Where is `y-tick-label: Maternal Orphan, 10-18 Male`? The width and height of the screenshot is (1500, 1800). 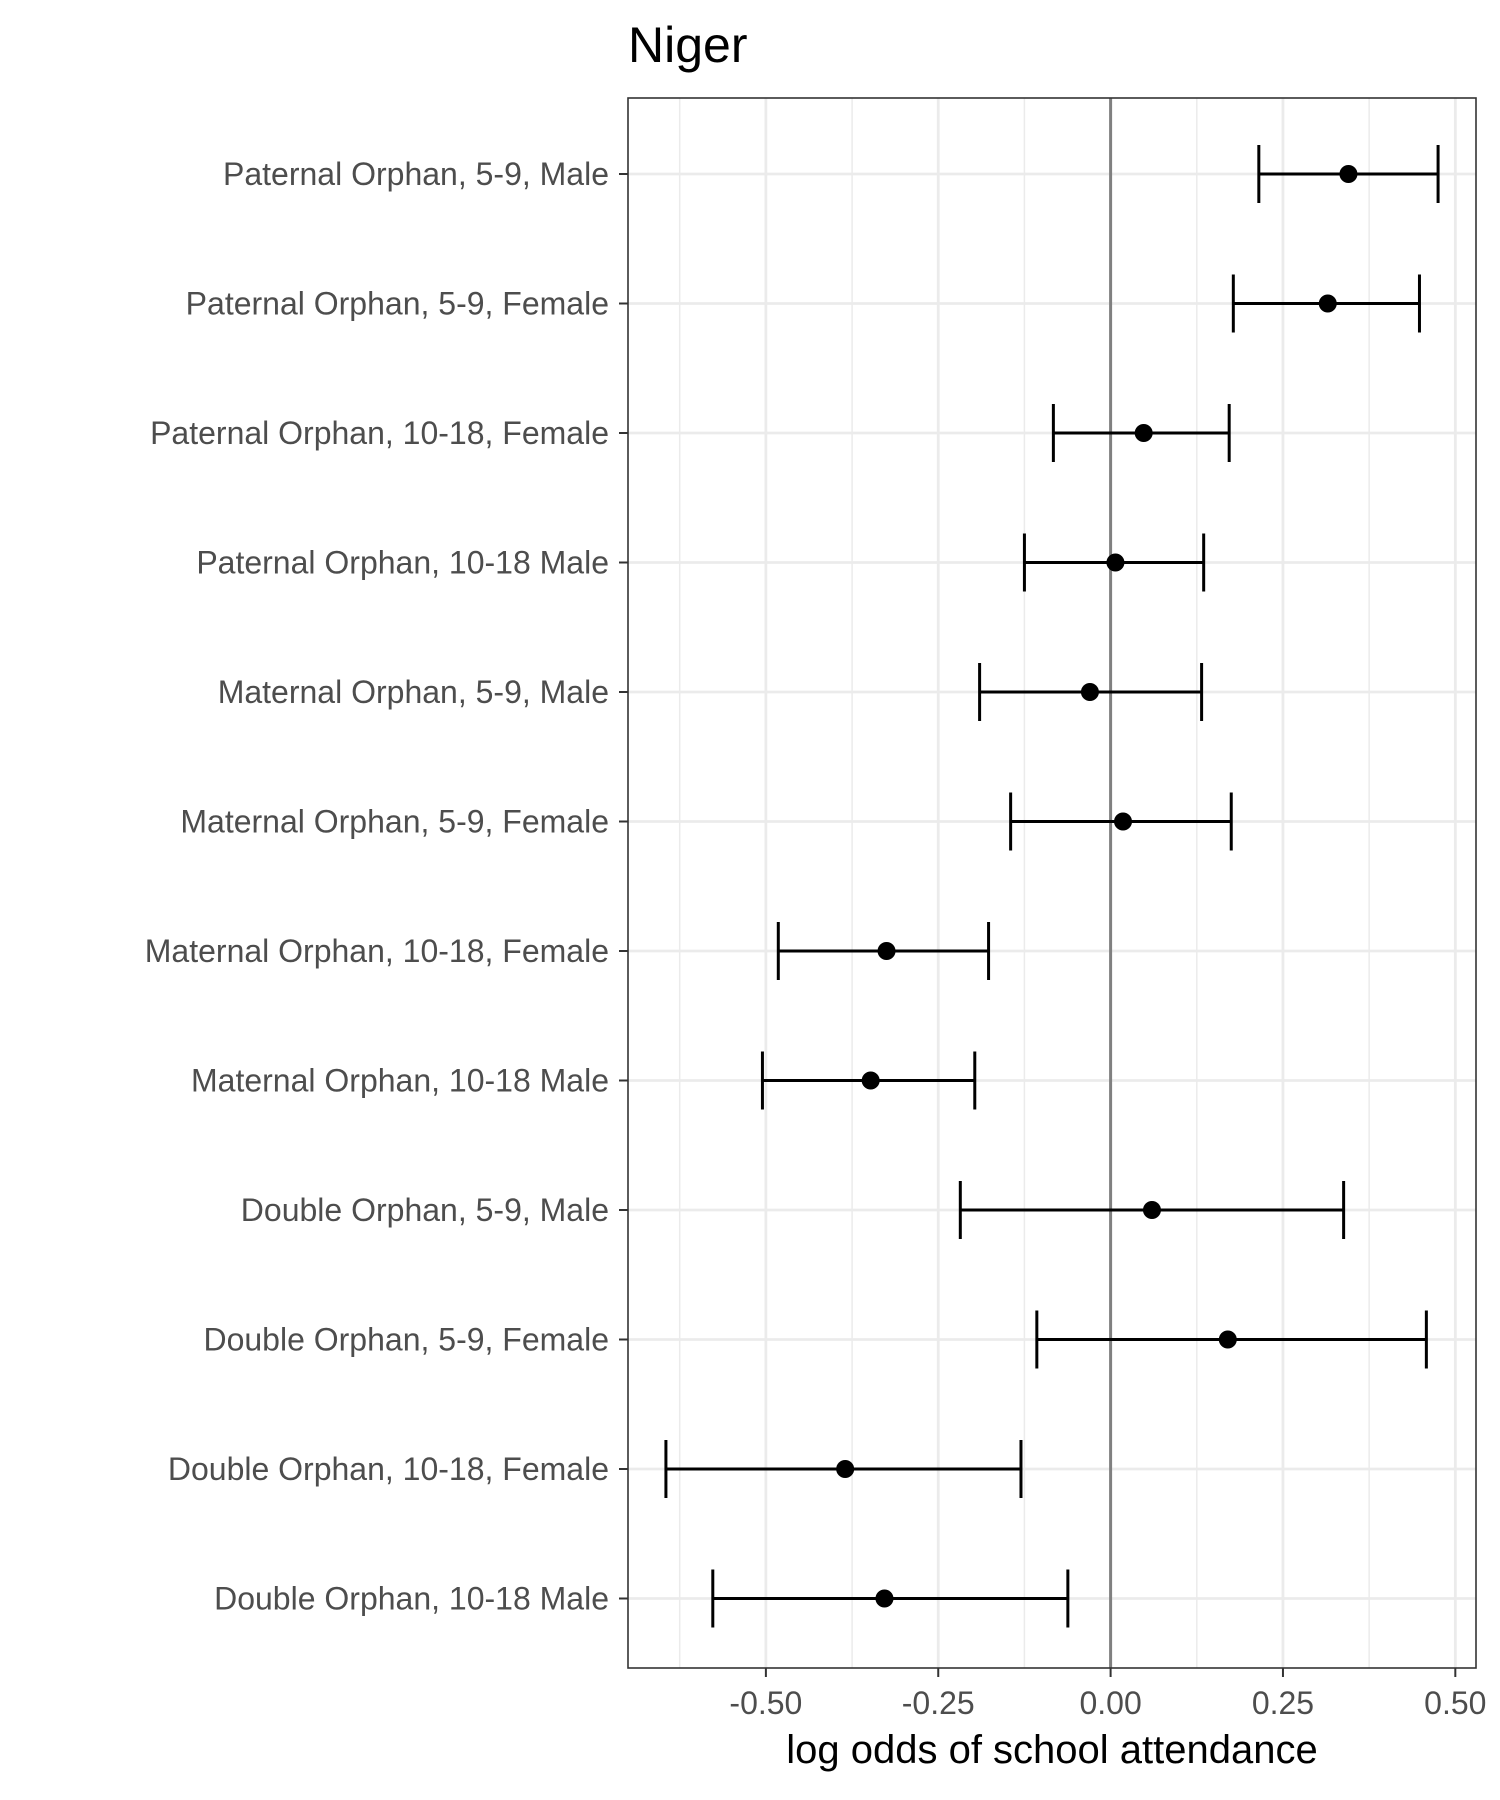 y-tick-label: Maternal Orphan, 10-18 Male is located at coordinates (400, 1081).